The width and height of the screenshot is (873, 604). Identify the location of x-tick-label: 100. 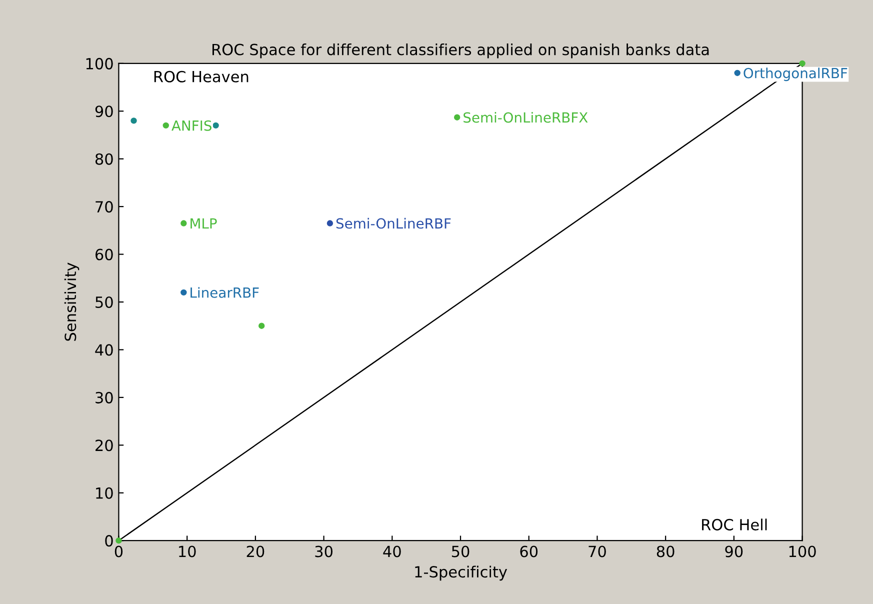
(802, 552).